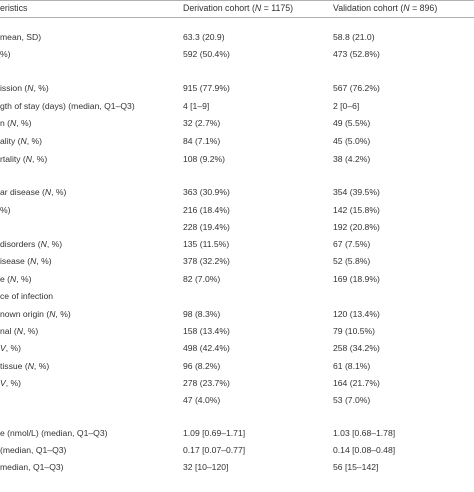 The image size is (474, 492). I want to click on header-derivation-cohort: Derivation cohort (N = 1175), so click(238, 8).